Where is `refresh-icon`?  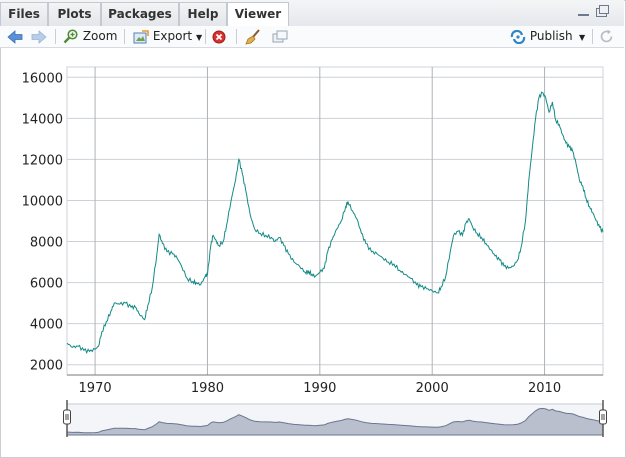 refresh-icon is located at coordinates (606, 36).